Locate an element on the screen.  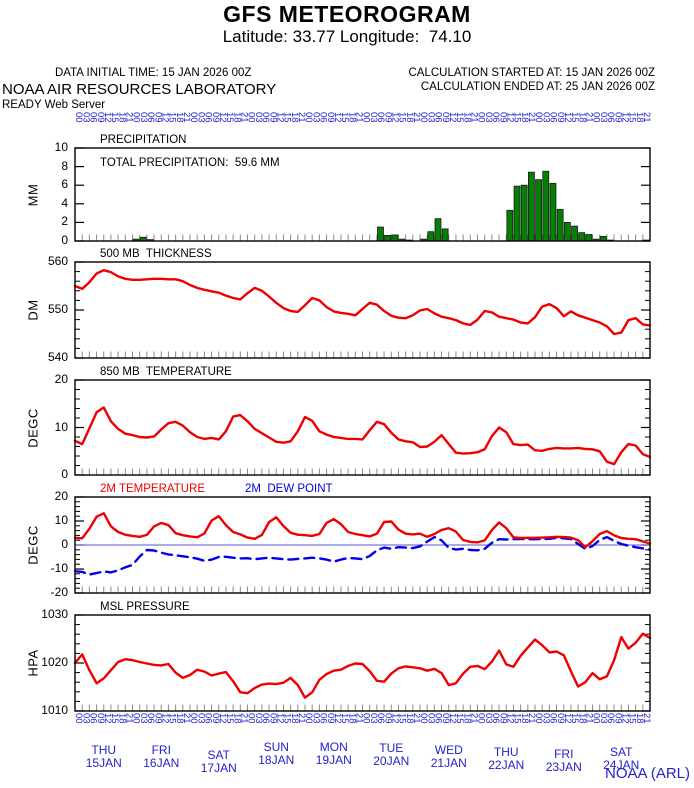
credit-text: NOAA (ARL) is located at coordinates (648, 773).